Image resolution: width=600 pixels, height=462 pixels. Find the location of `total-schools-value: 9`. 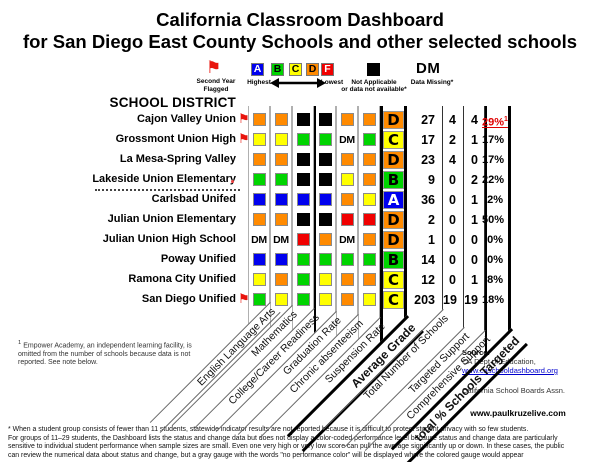

total-schools-value: 9 is located at coordinates (431, 180).